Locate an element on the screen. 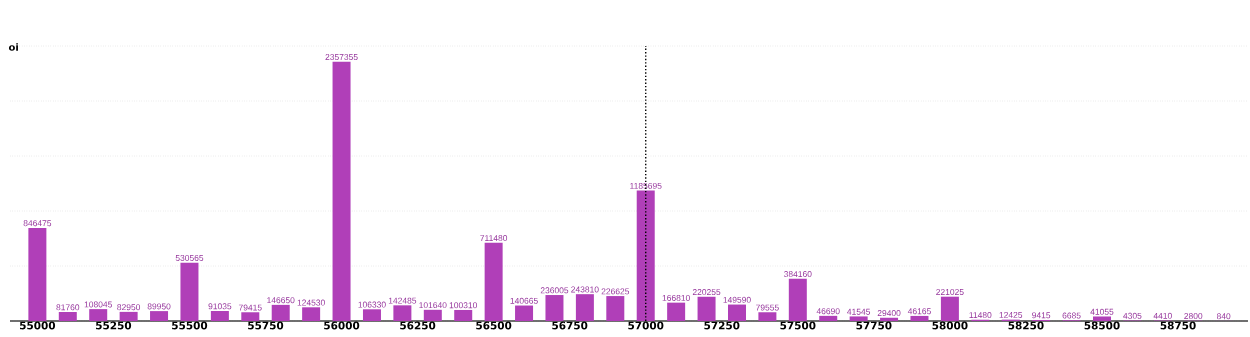  data-label: 221025 is located at coordinates (950, 292).